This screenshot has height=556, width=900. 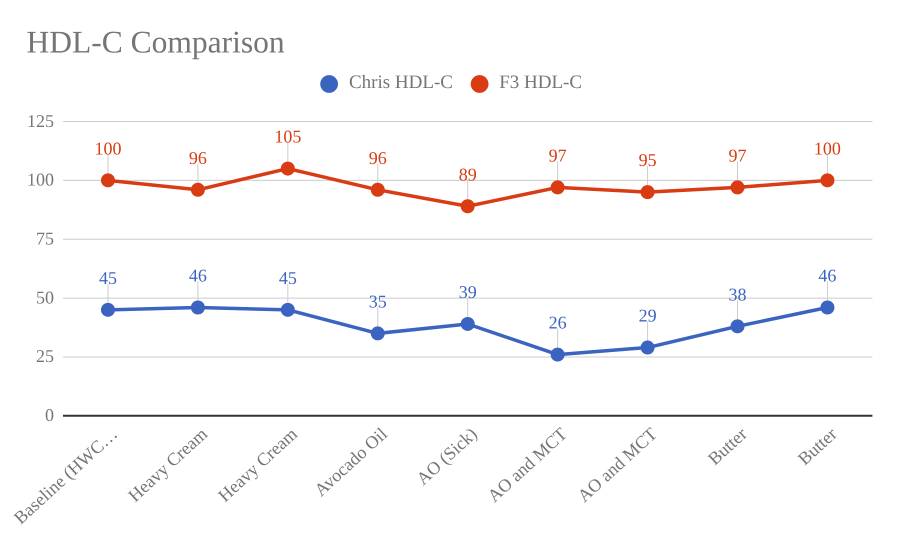 What do you see at coordinates (287, 137) in the screenshot?
I see `svg-text: 105` at bounding box center [287, 137].